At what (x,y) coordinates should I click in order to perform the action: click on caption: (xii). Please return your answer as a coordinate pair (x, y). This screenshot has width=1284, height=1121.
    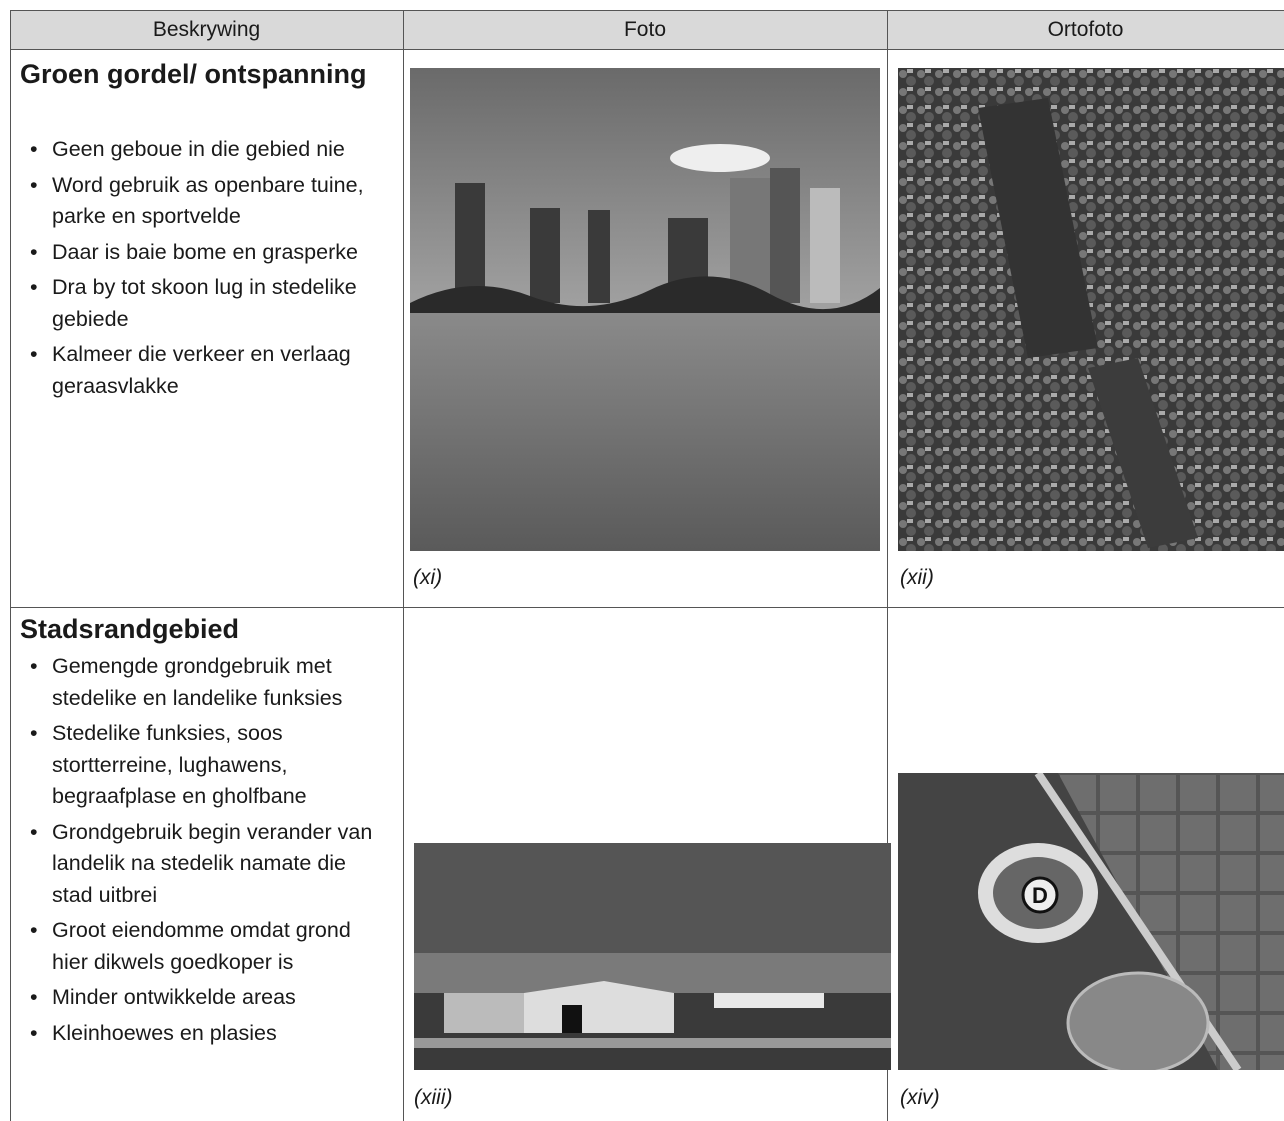
    Looking at the image, I should click on (917, 577).